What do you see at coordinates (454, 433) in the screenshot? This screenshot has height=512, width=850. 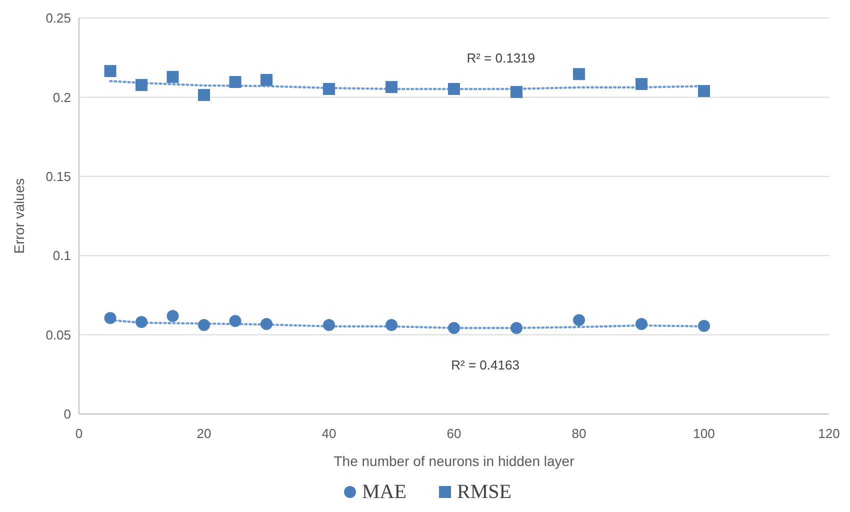 I see `x-tick-label: 60` at bounding box center [454, 433].